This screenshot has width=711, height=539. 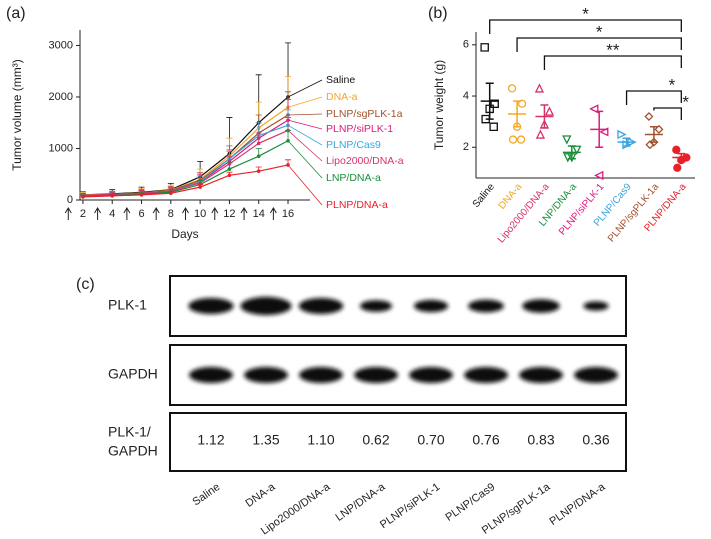 I want to click on lane-label: Saline, so click(x=206, y=494).